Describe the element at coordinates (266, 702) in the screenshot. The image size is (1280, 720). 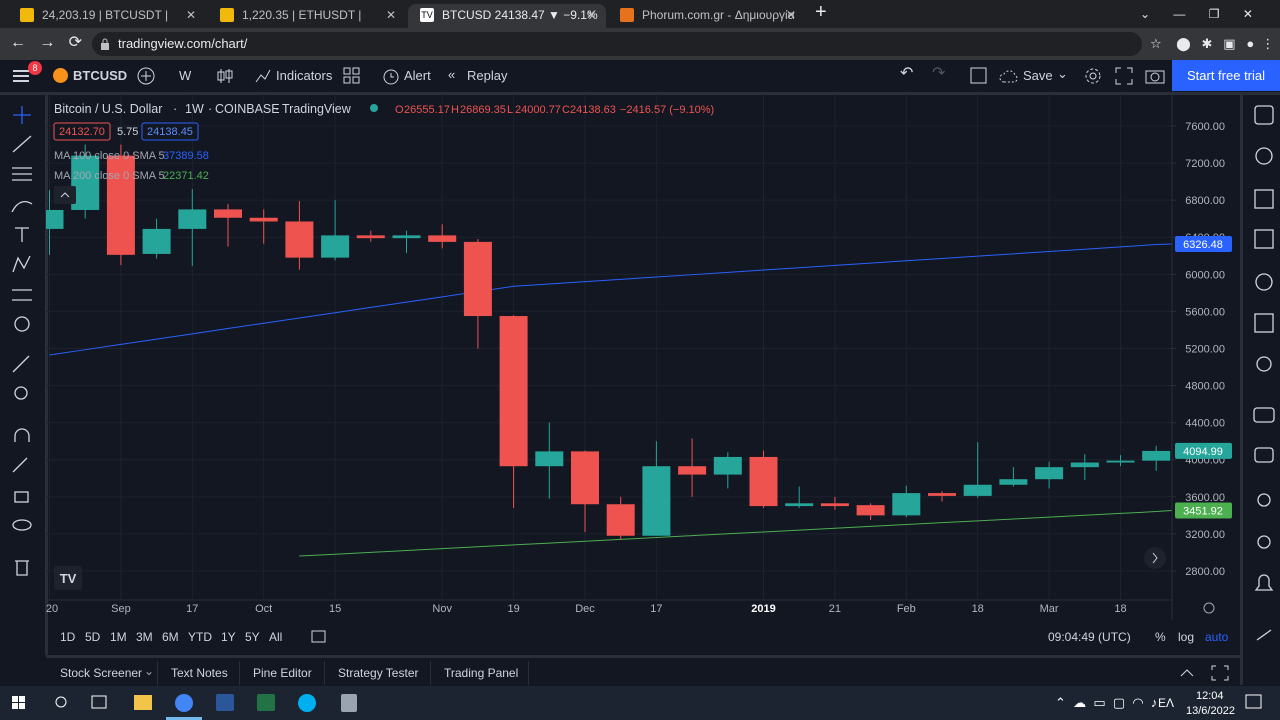
I see `excel` at that location.